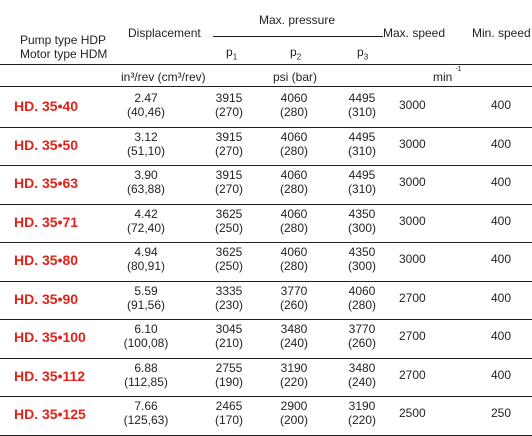 This screenshot has height=436, width=532. What do you see at coordinates (146, 228) in the screenshot?
I see `displacement-cell-metric: (72,40)` at bounding box center [146, 228].